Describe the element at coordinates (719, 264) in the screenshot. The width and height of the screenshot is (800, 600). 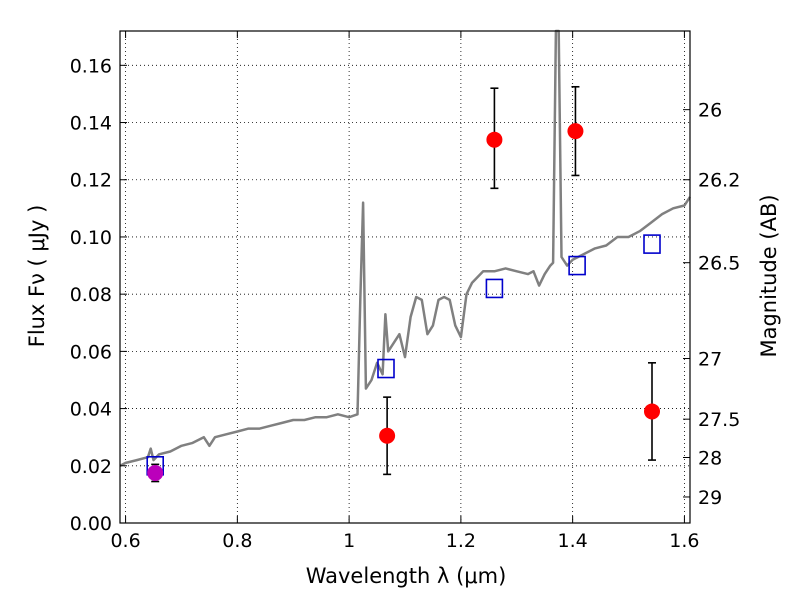
I see `right-tick-label: 26.5` at that location.